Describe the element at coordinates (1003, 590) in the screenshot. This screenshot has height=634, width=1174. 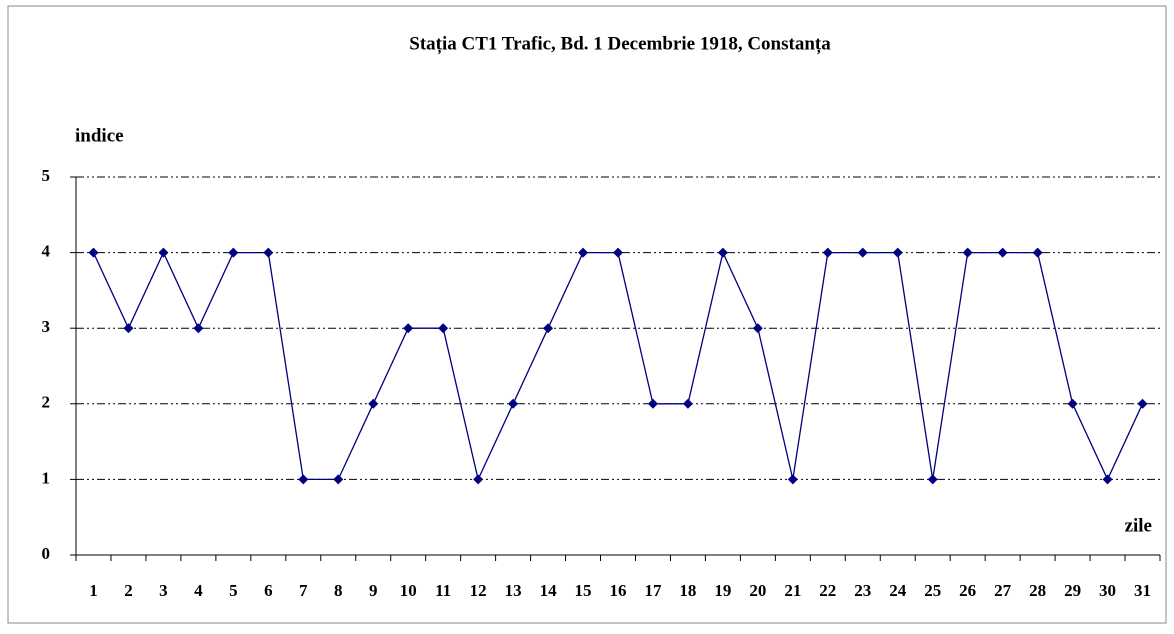
I see `x-tick-label: 27` at that location.